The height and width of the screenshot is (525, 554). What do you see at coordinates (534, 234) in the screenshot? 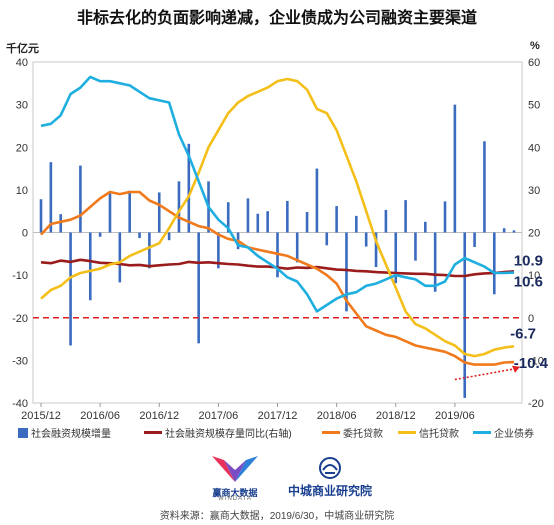
I see `right-tick-label: 20` at bounding box center [534, 234].